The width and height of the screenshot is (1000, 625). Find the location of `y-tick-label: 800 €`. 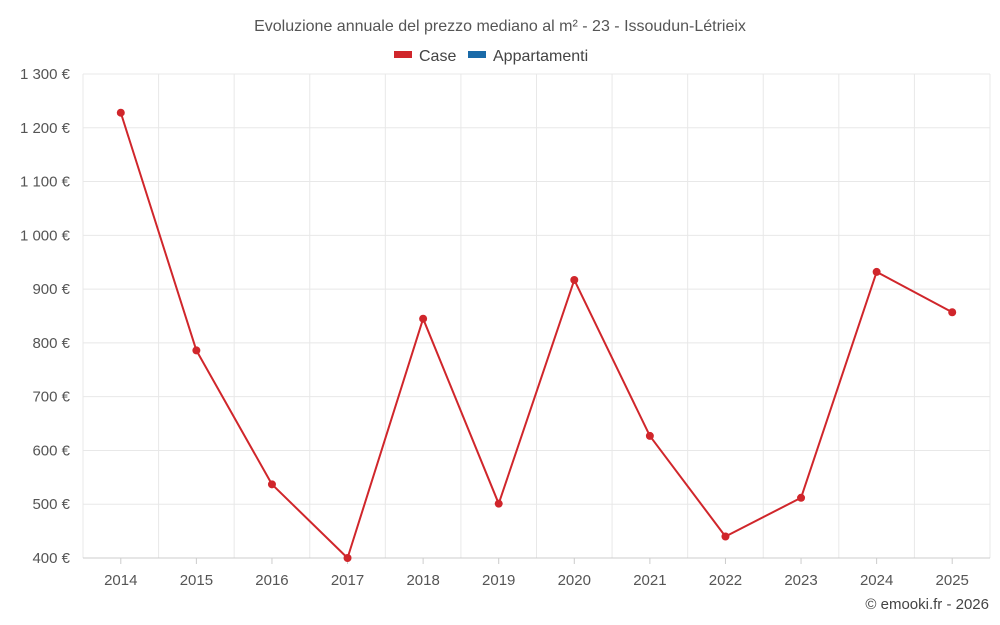

y-tick-label: 800 € is located at coordinates (51, 343).